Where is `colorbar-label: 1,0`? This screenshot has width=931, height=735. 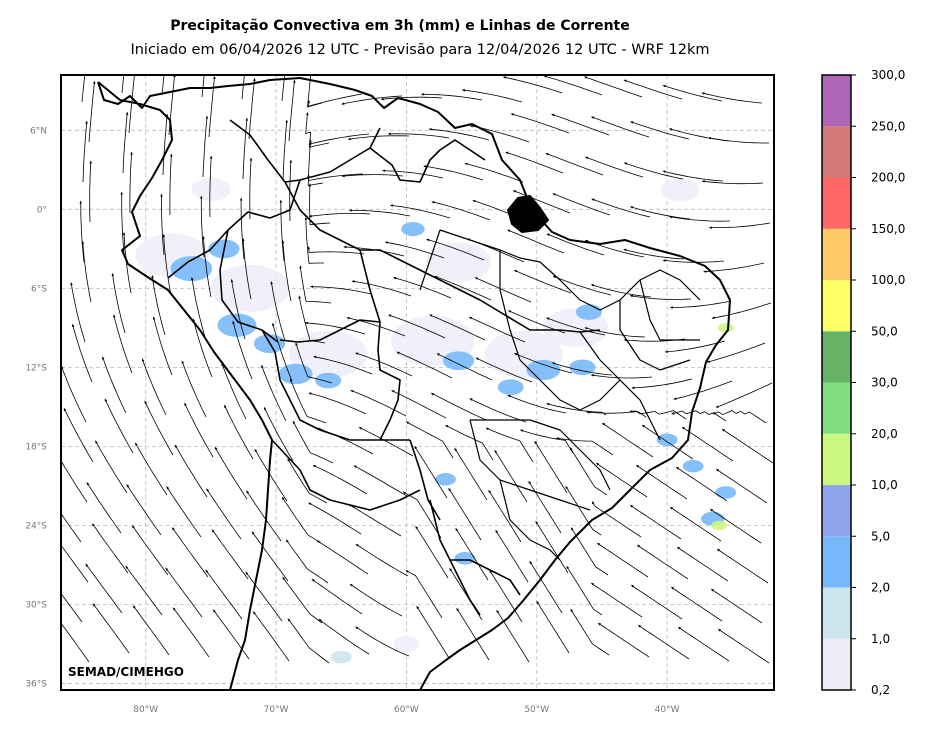 colorbar-label: 1,0 is located at coordinates (880, 639).